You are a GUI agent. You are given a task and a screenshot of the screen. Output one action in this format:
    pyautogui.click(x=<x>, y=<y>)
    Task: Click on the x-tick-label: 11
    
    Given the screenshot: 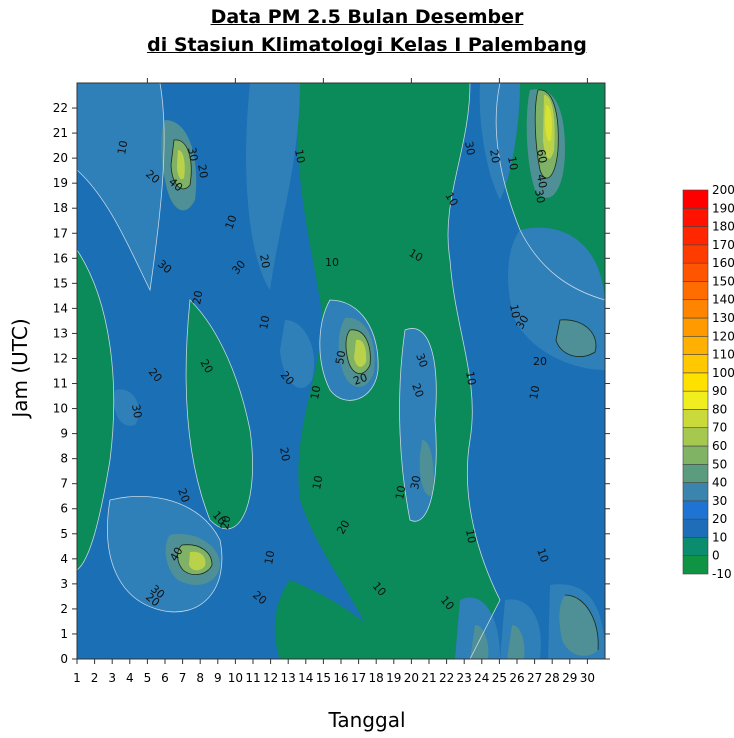 What is the action you would take?
    pyautogui.click(x=252, y=678)
    